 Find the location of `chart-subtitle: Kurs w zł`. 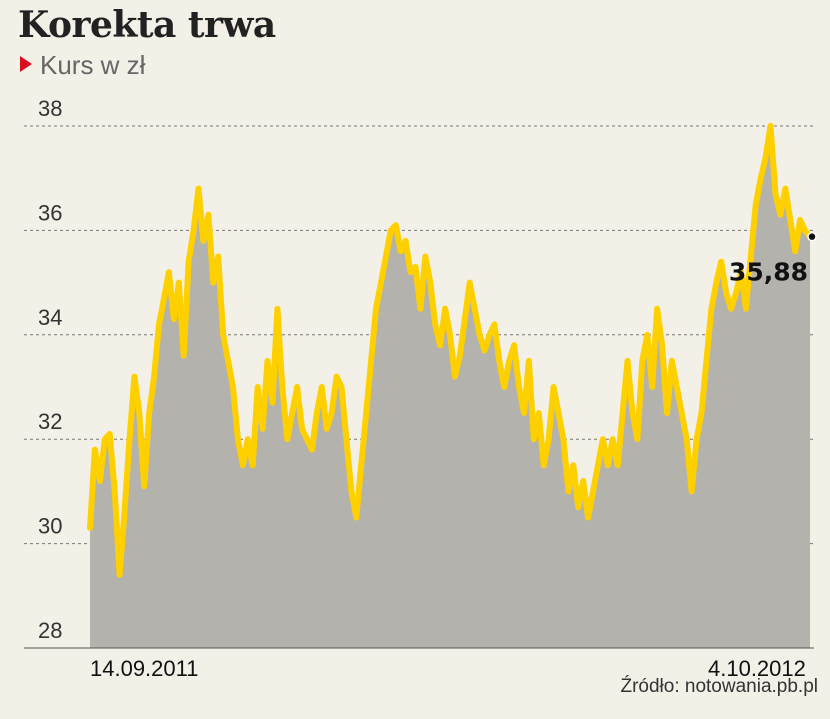

chart-subtitle: Kurs w zł is located at coordinates (82, 65).